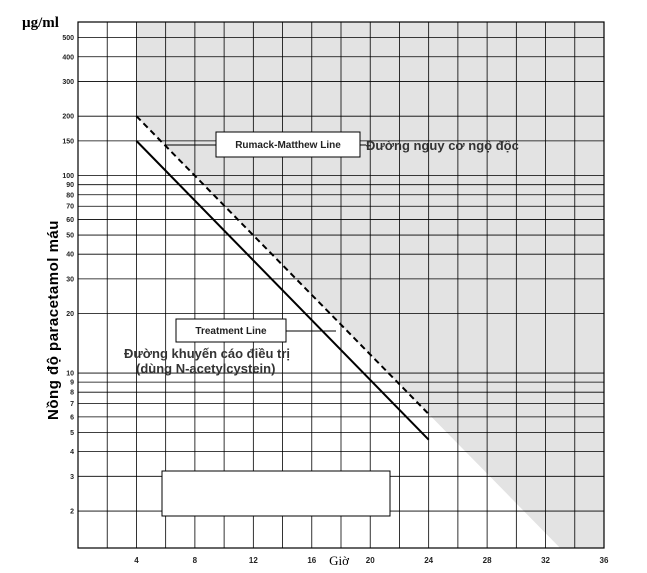  Describe the element at coordinates (207, 353) in the screenshot. I see `treatment-annotation-1: Đường khuyến cáo điều trị` at that location.